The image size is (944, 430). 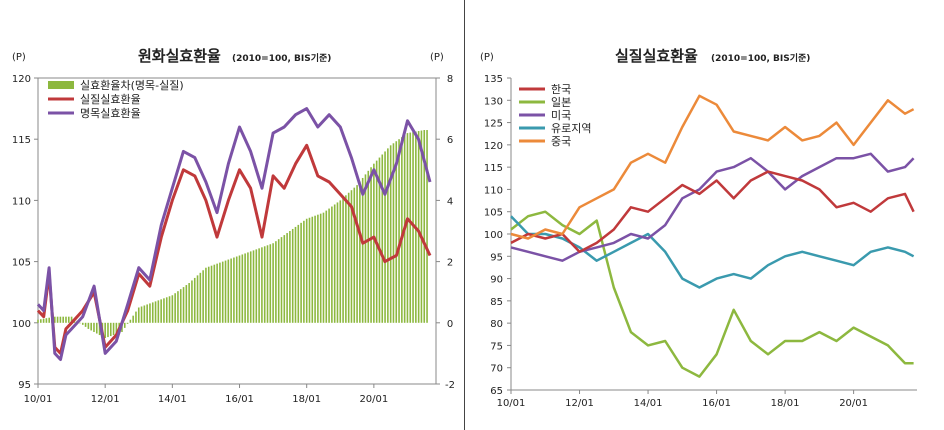 I want to click on x-tick-label: 18/01, so click(x=785, y=403).